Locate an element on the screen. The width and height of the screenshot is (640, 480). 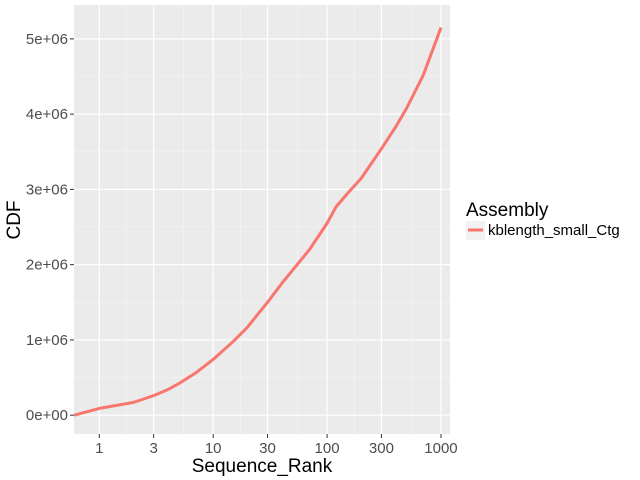
x-tick-label: 100 is located at coordinates (327, 448).